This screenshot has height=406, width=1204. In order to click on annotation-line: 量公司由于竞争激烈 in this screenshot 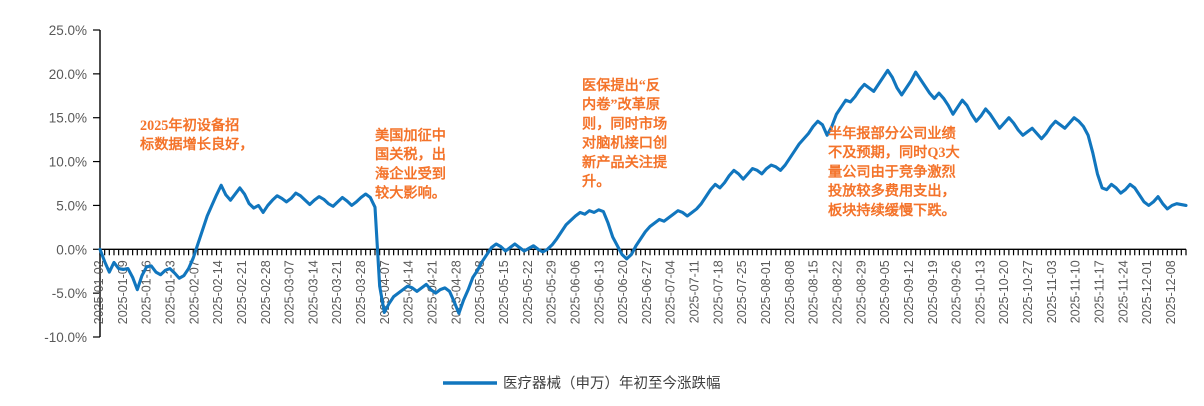, I will do `click(892, 171)`.